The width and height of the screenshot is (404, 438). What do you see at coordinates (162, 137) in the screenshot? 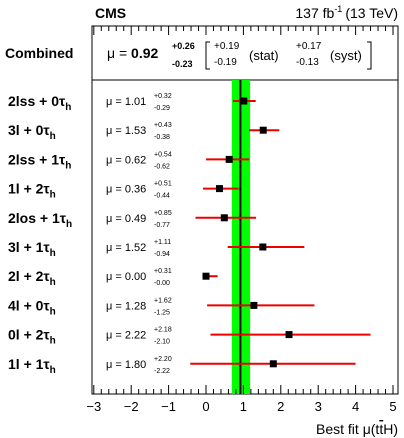
I see `channel-err-down: -0.38` at bounding box center [162, 137].